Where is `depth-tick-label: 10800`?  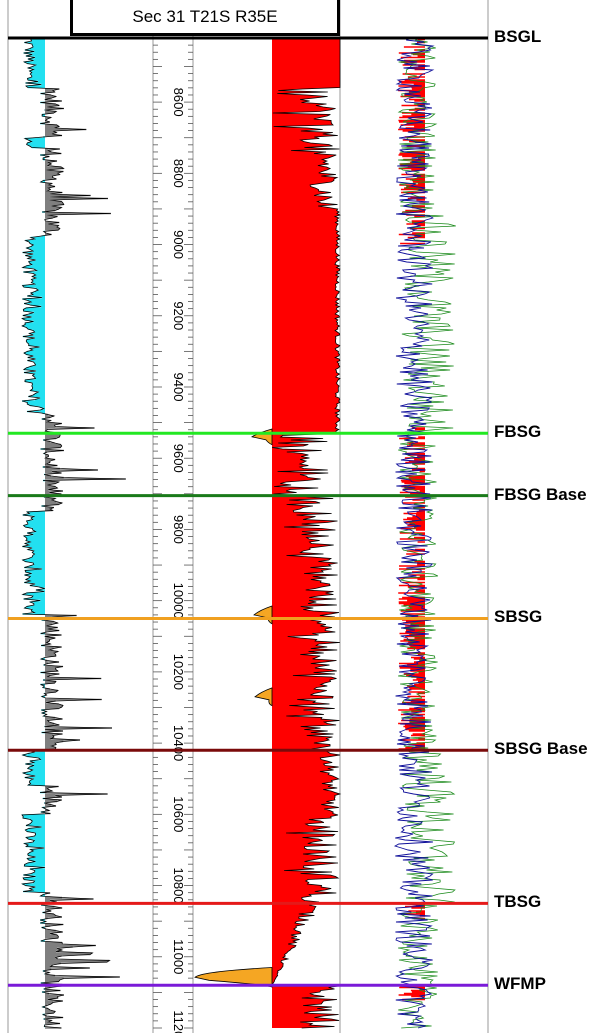
depth-tick-label: 10800 is located at coordinates (178, 885).